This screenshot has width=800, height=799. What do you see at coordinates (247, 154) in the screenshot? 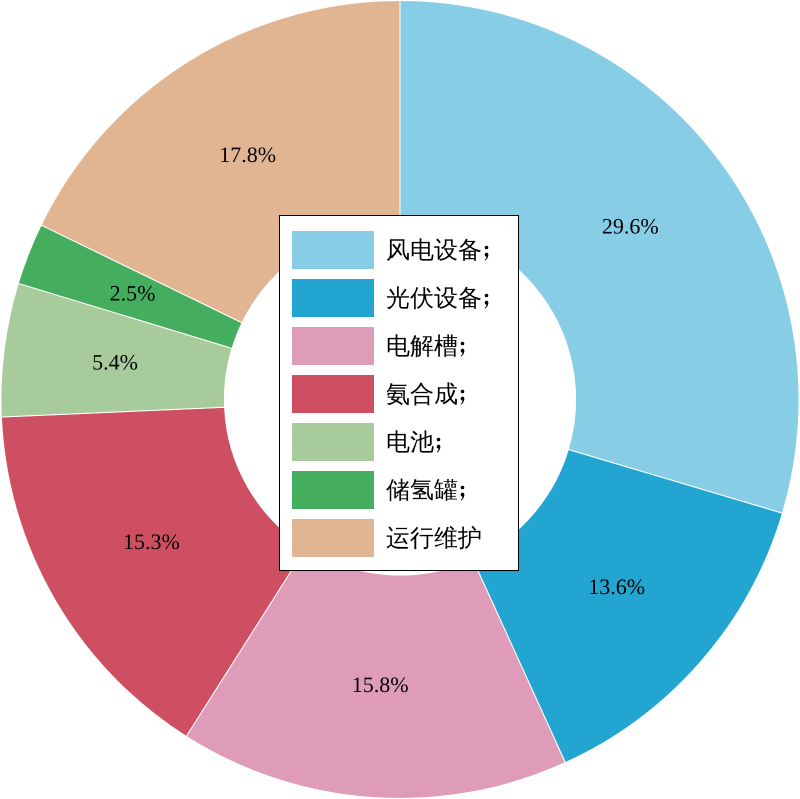
I see `data-label: 17.8%` at bounding box center [247, 154].